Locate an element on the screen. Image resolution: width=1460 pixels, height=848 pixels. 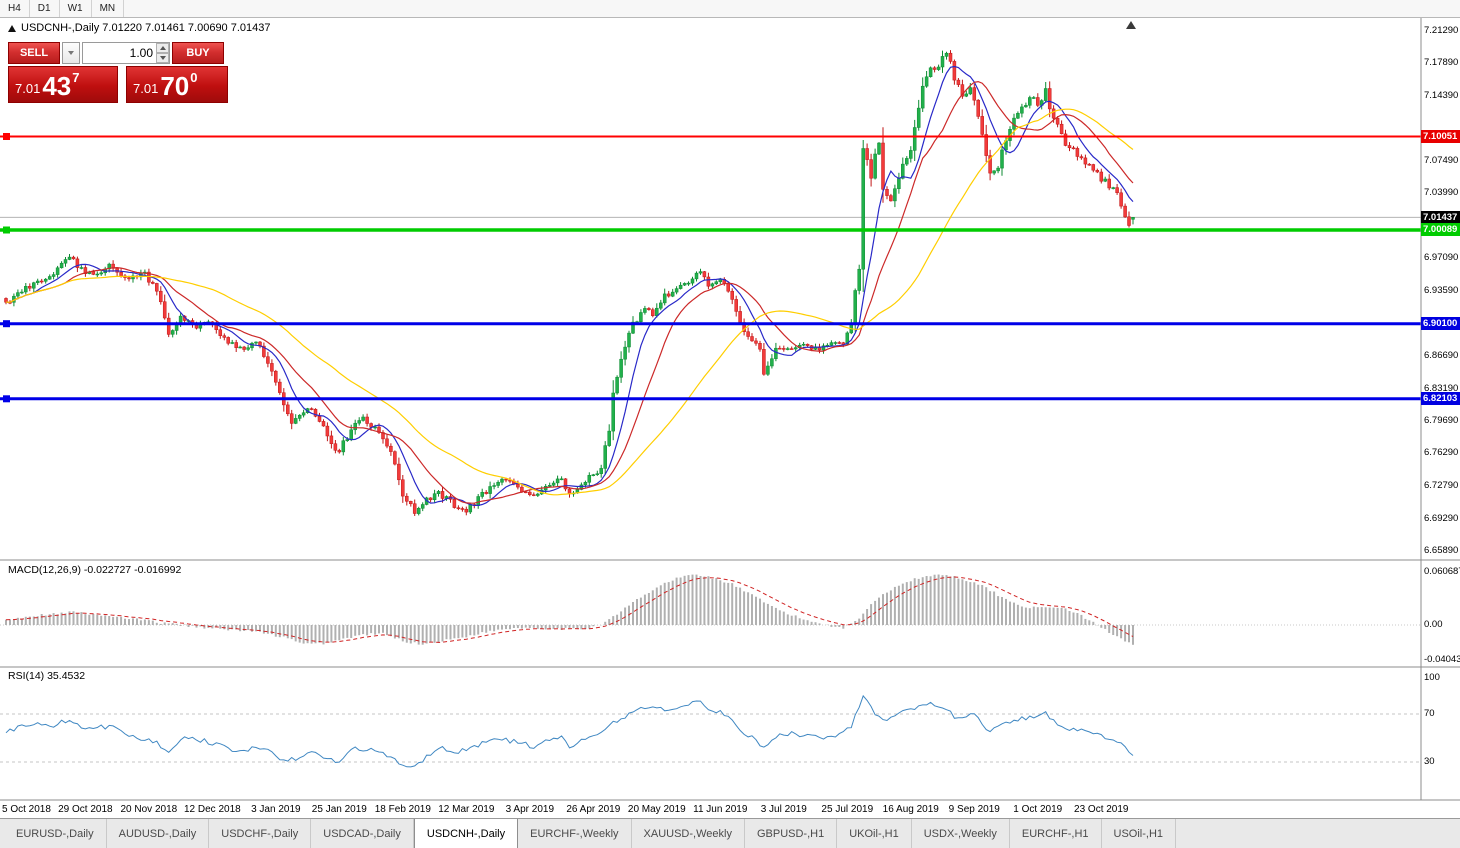
support-line-blue-upper-handle is located at coordinates (6, 324).